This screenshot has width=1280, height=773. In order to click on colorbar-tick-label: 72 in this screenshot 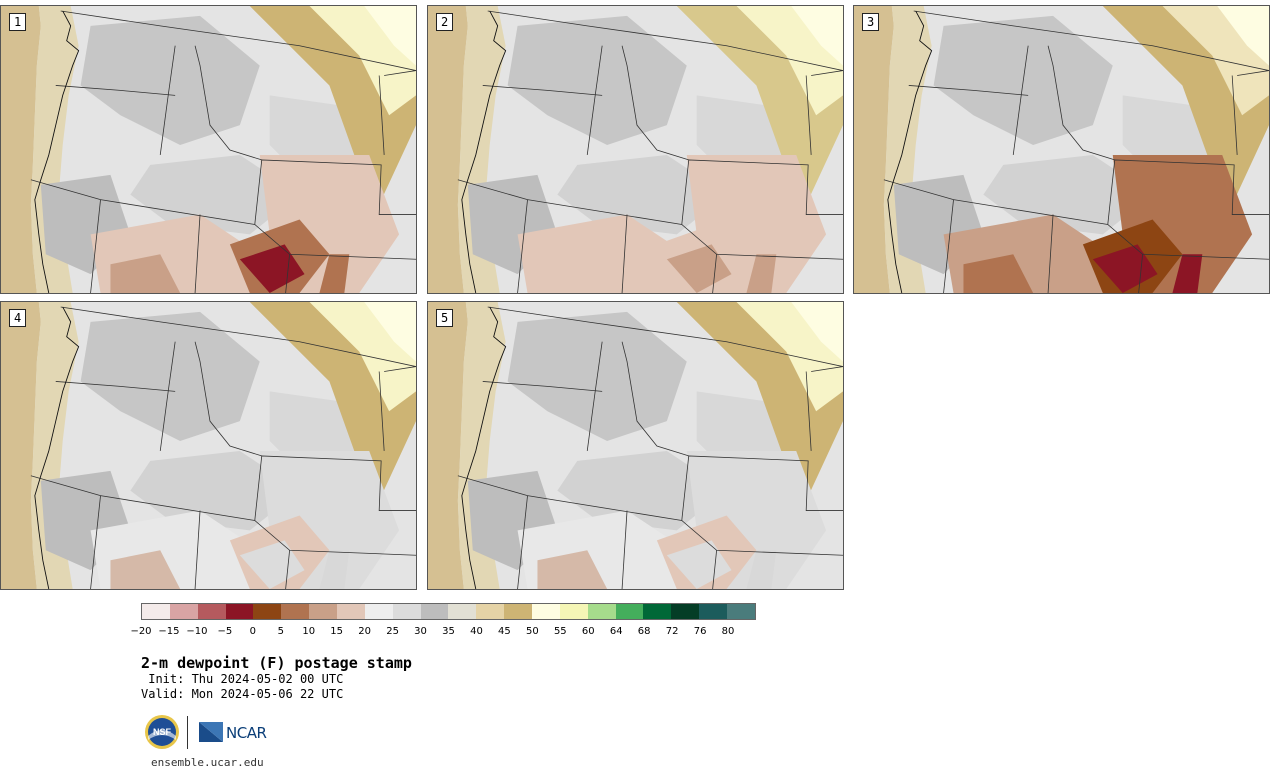, I will do `click(672, 631)`.